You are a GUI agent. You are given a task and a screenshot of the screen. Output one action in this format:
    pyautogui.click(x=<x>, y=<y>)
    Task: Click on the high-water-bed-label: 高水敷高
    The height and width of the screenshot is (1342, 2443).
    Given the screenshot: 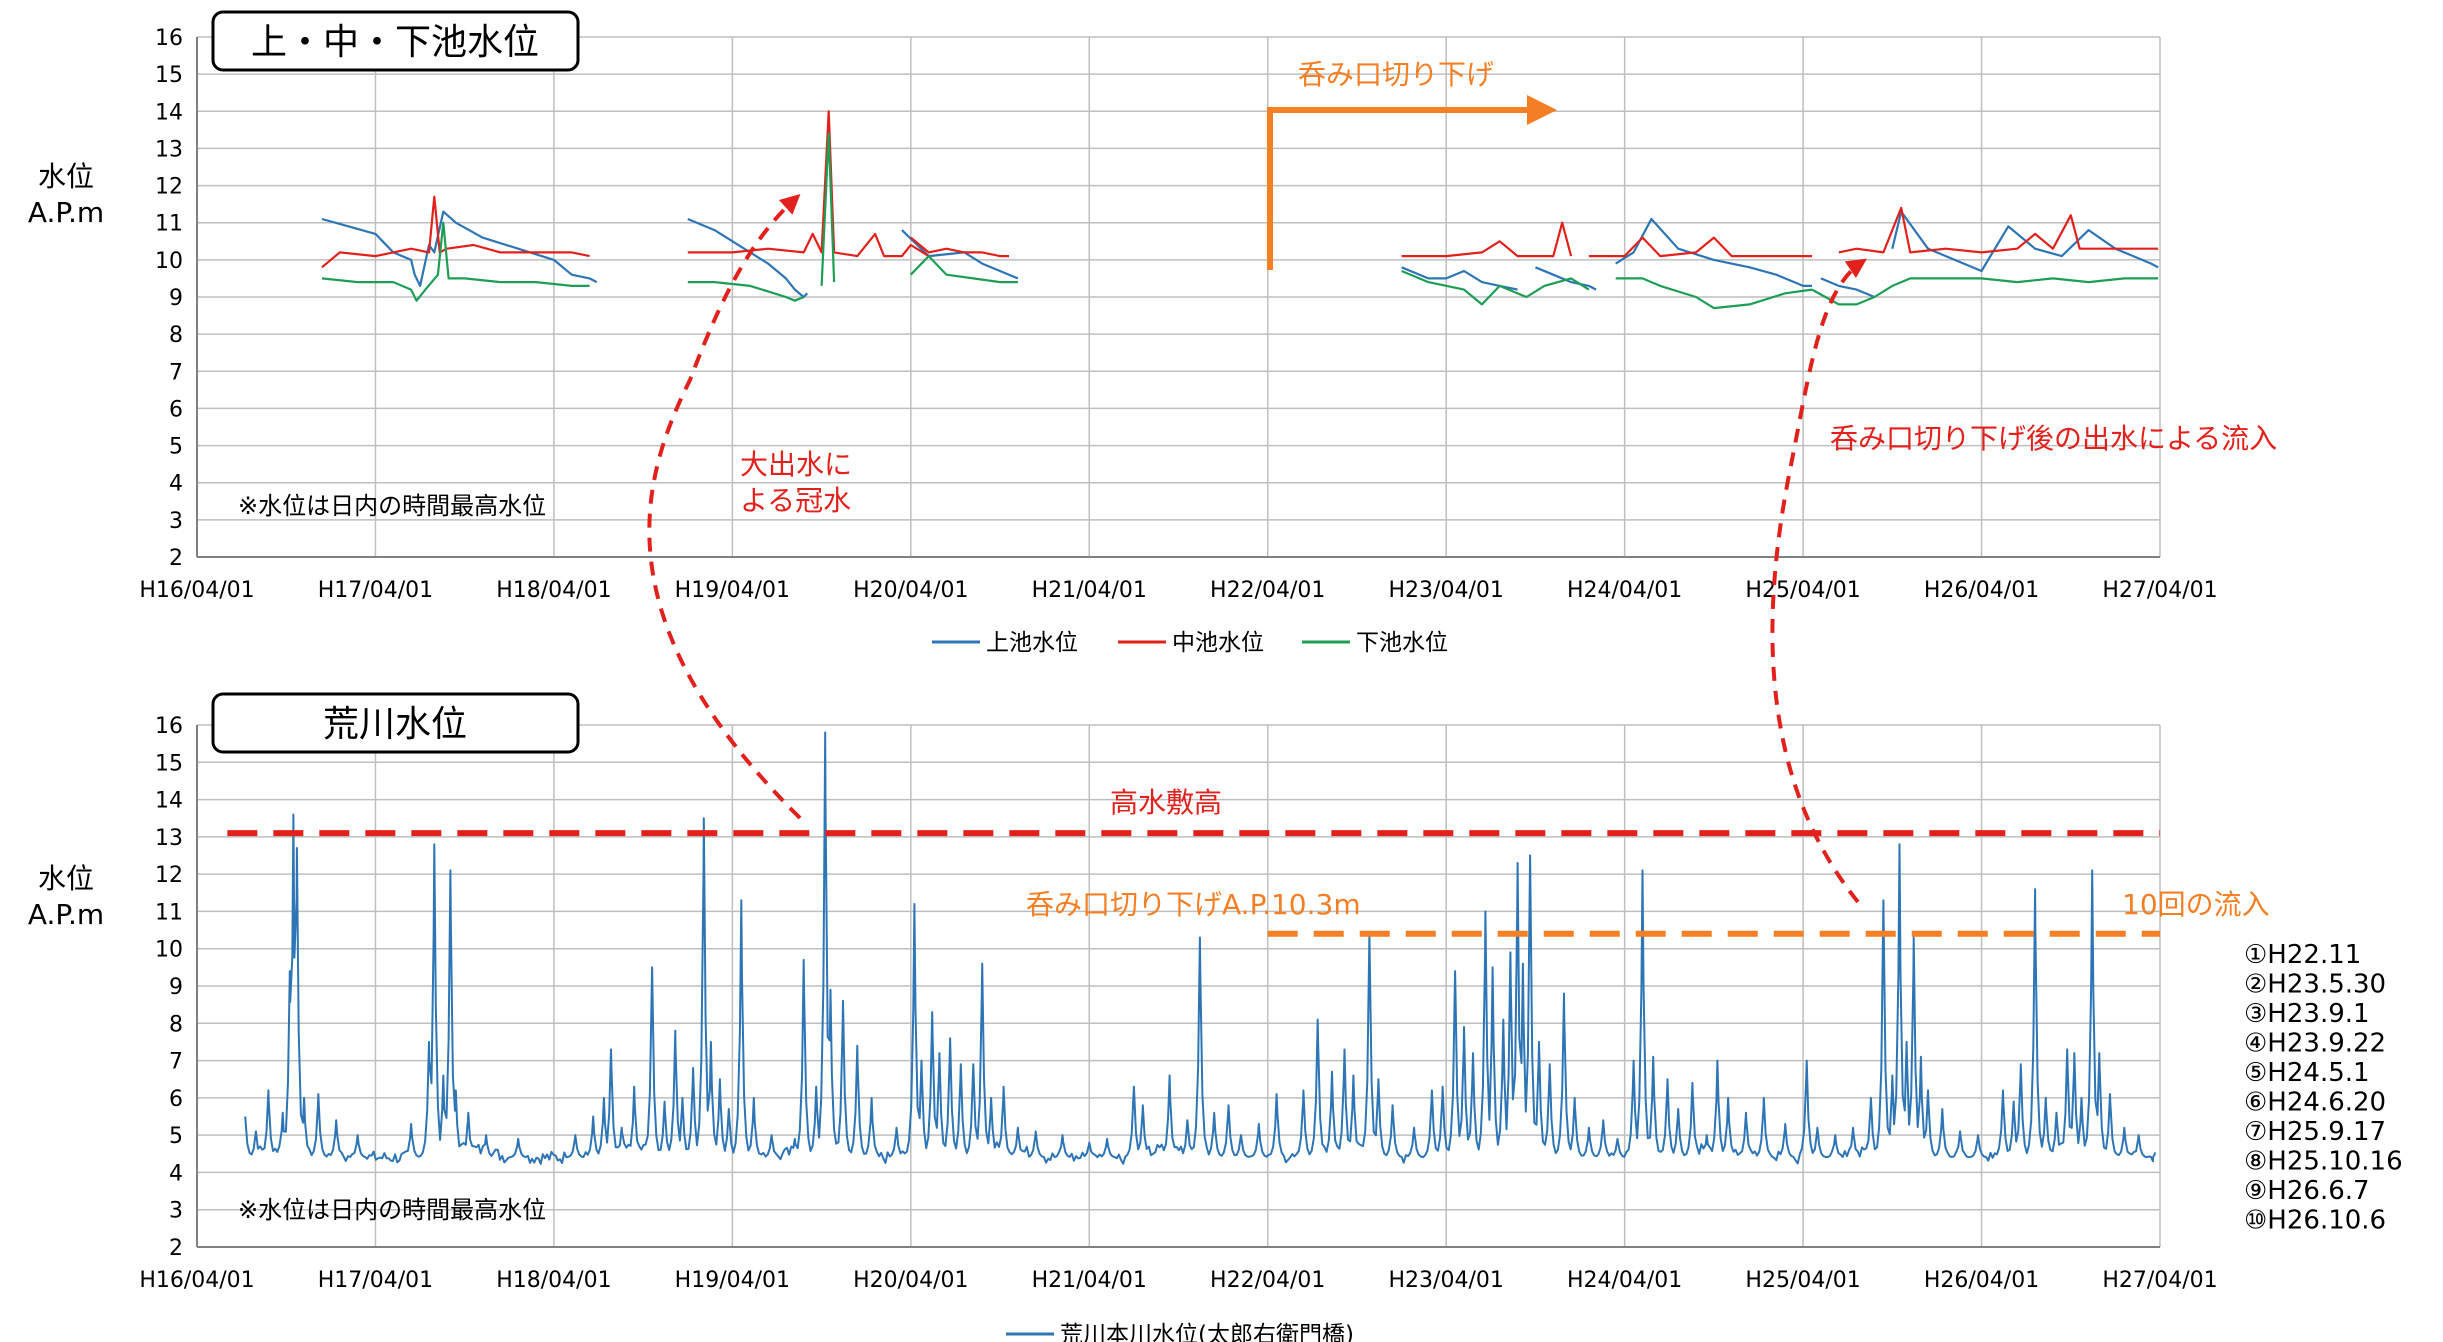 What is the action you would take?
    pyautogui.click(x=1166, y=802)
    